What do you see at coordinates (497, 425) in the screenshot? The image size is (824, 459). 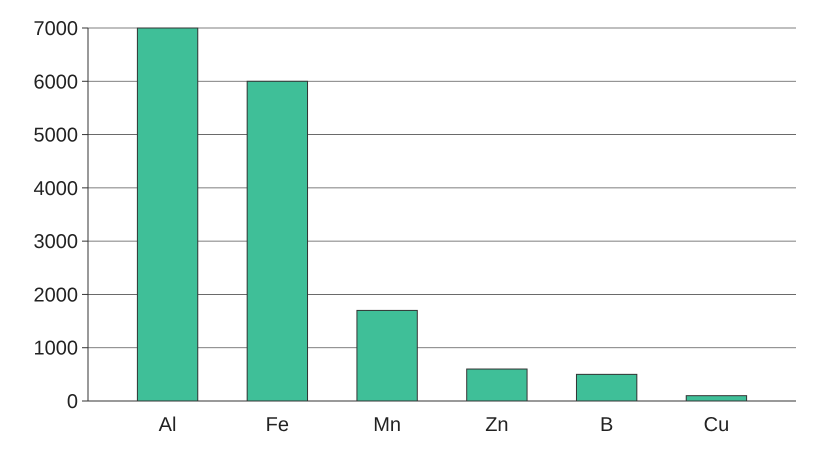 I see `x-tick-label: Zn` at bounding box center [497, 425].